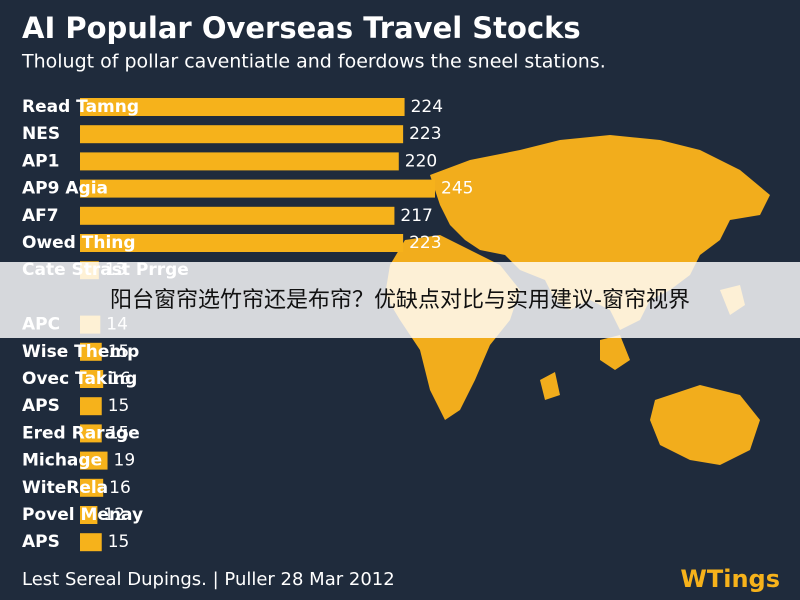  I want to click on category-label: Povel Menay, so click(82, 515).